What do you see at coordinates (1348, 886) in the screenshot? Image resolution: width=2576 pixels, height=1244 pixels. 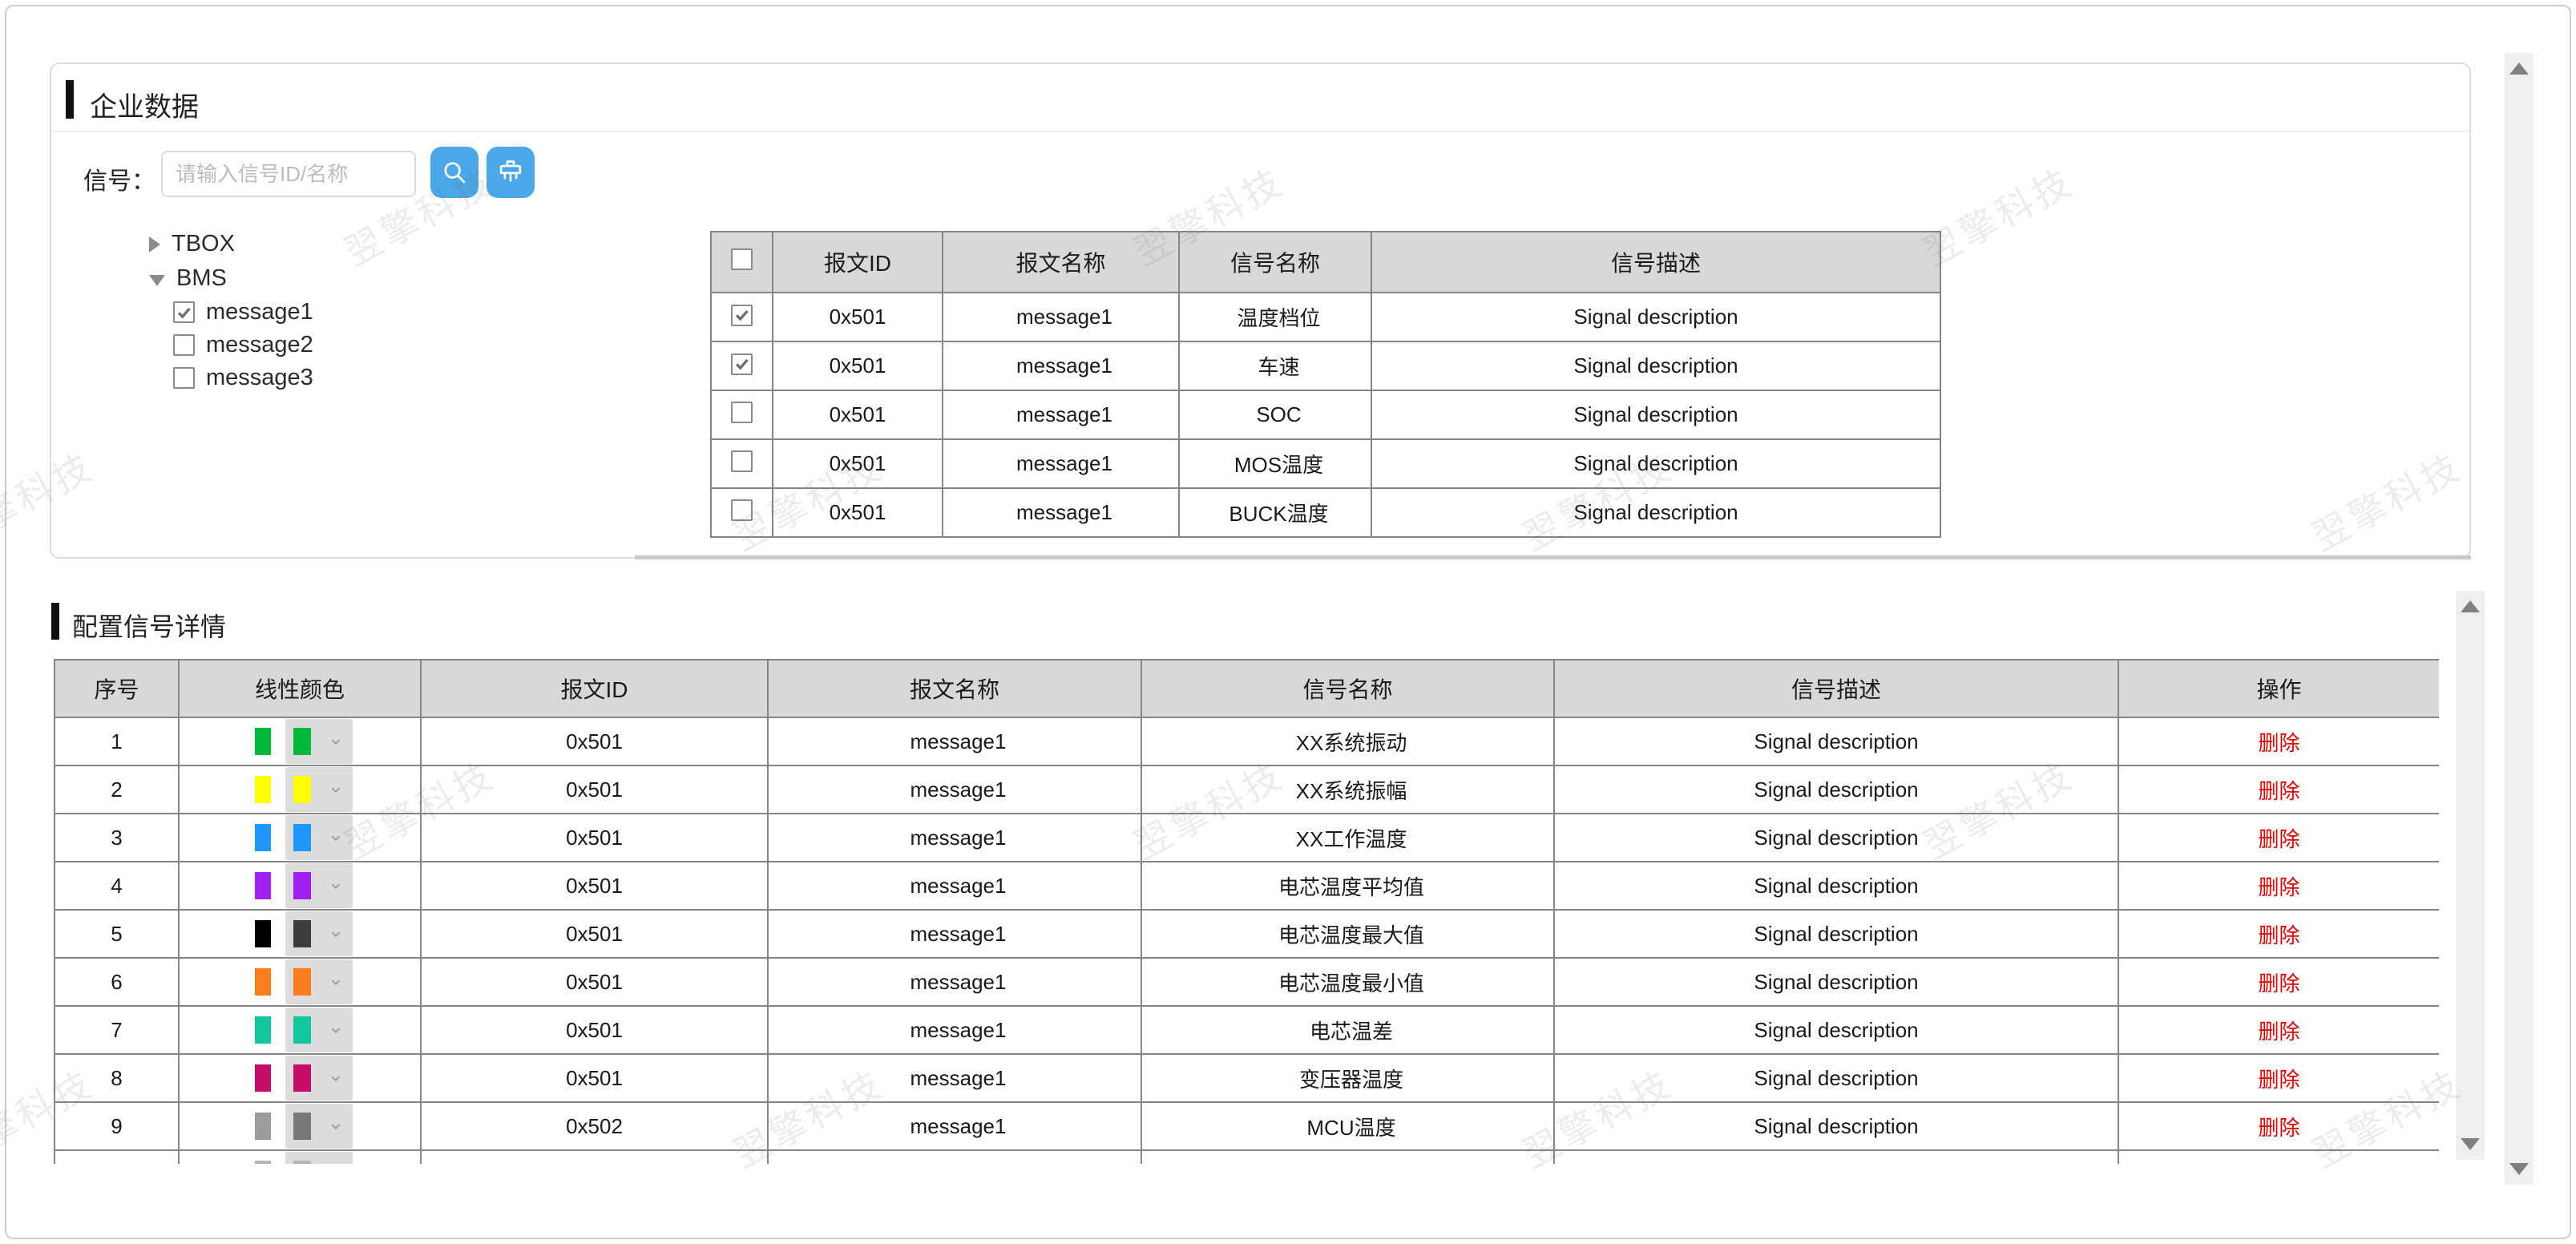 I see `signal-name-cell: 电芯温度平均值` at bounding box center [1348, 886].